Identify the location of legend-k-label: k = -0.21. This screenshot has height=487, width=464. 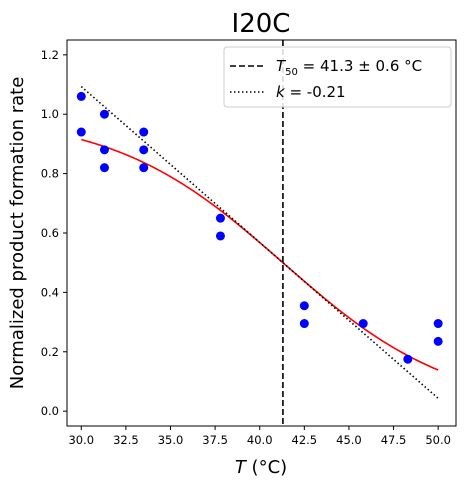
(311, 92).